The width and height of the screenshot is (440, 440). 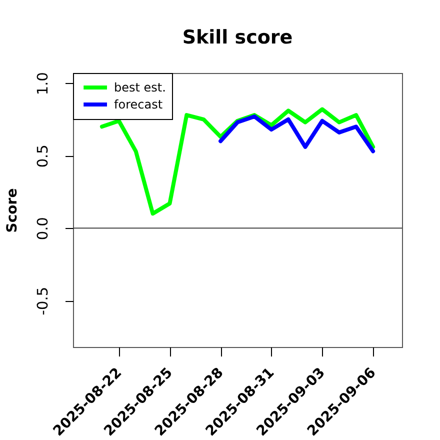 What do you see at coordinates (12, 210) in the screenshot?
I see `y-axis-title: Score` at bounding box center [12, 210].